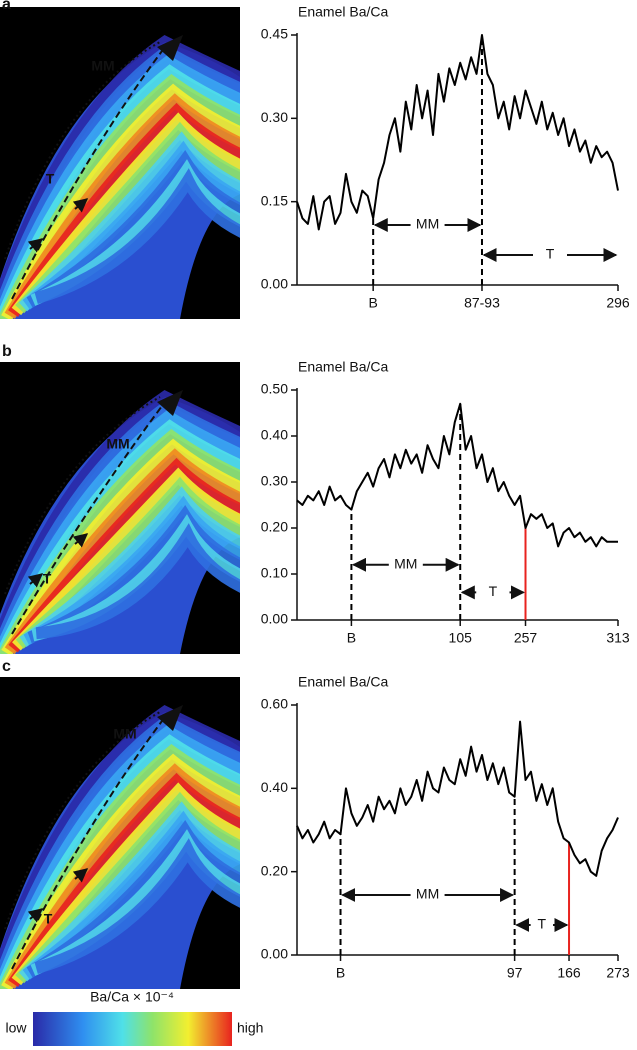 The height and width of the screenshot is (1050, 637). I want to click on x-tick-label: 313, so click(618, 638).